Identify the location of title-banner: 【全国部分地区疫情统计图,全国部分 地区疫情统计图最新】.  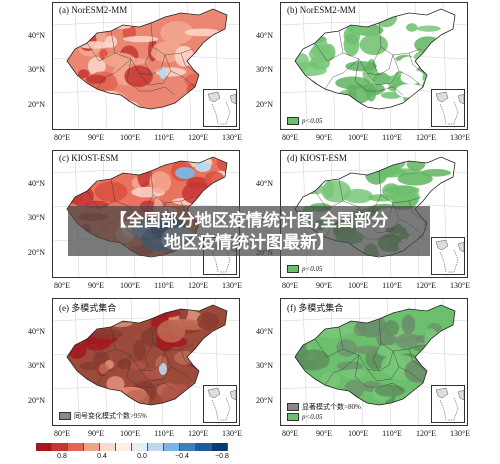
(249, 231).